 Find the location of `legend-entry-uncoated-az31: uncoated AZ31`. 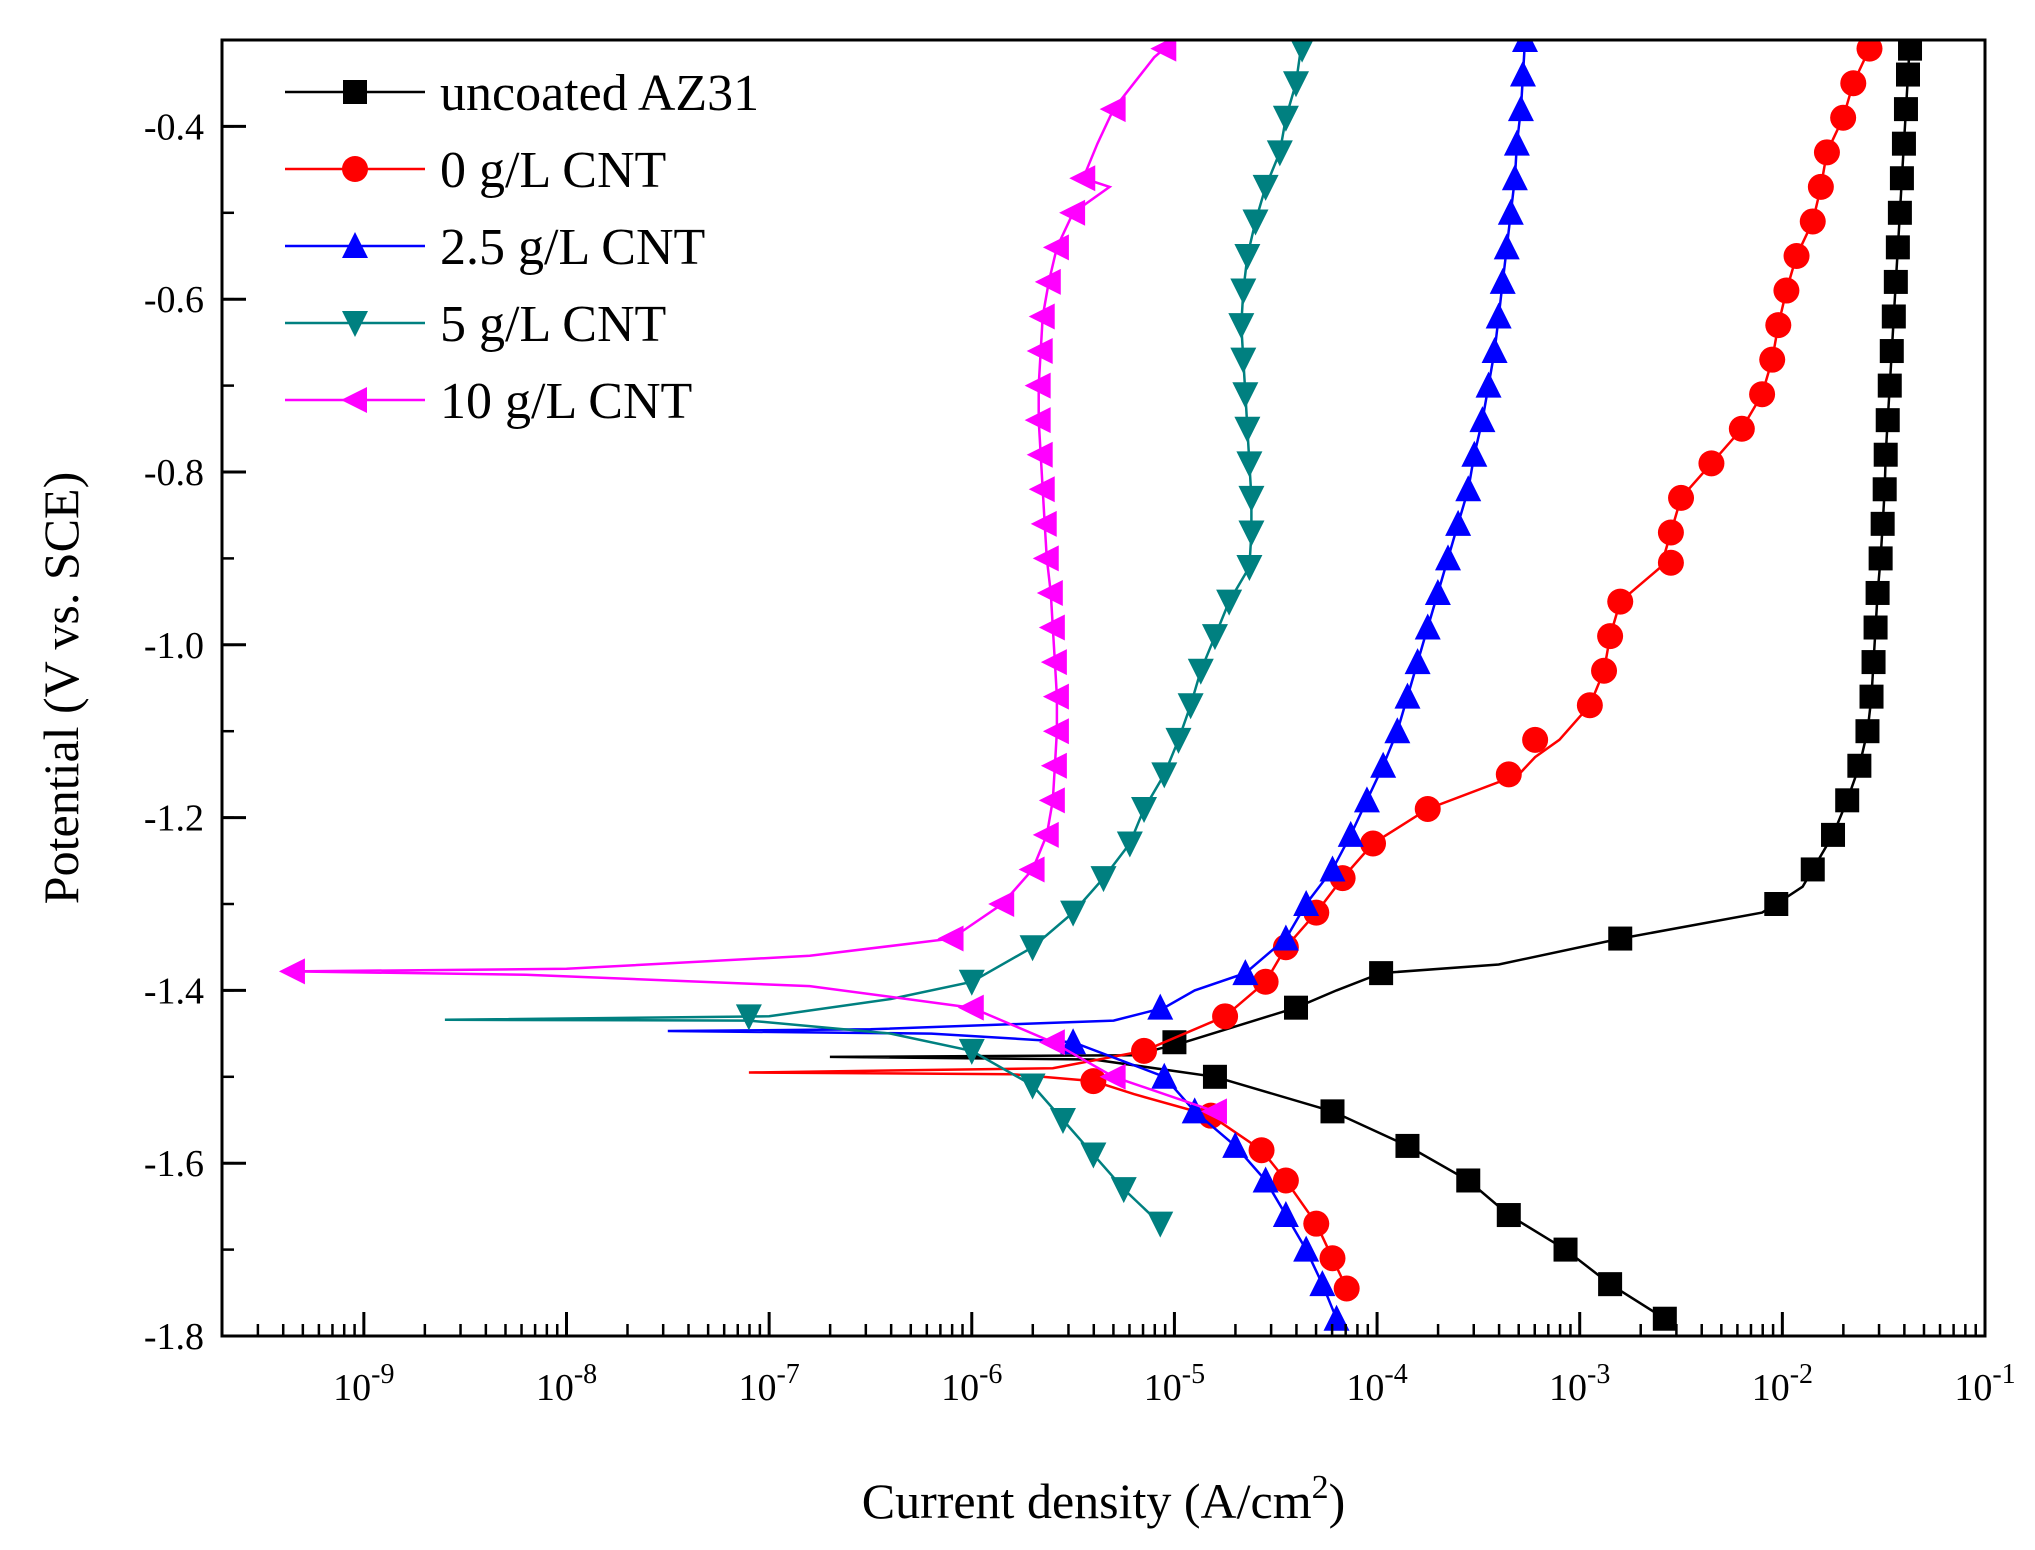

legend-entry-uncoated-az31: uncoated AZ31 is located at coordinates (522, 93).